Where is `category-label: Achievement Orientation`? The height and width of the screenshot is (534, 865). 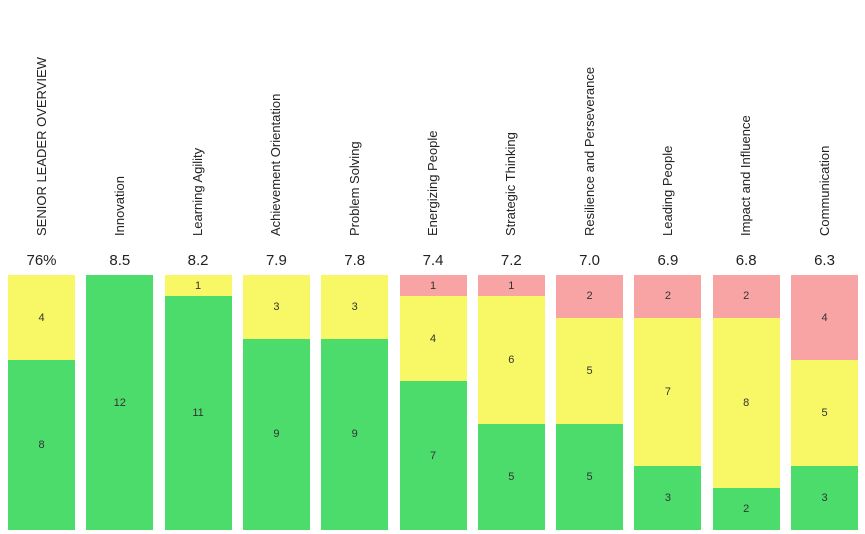
category-label: Achievement Orientation is located at coordinates (276, 164).